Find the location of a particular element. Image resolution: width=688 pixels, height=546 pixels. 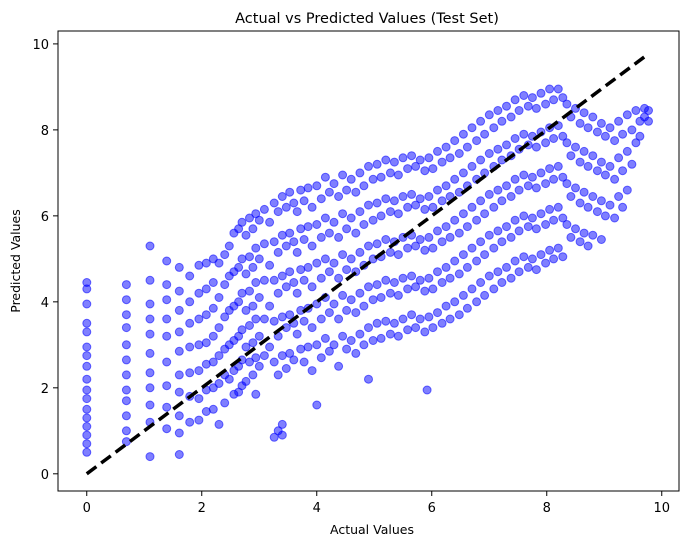

y-tick-label: 2 is located at coordinates (45, 389).